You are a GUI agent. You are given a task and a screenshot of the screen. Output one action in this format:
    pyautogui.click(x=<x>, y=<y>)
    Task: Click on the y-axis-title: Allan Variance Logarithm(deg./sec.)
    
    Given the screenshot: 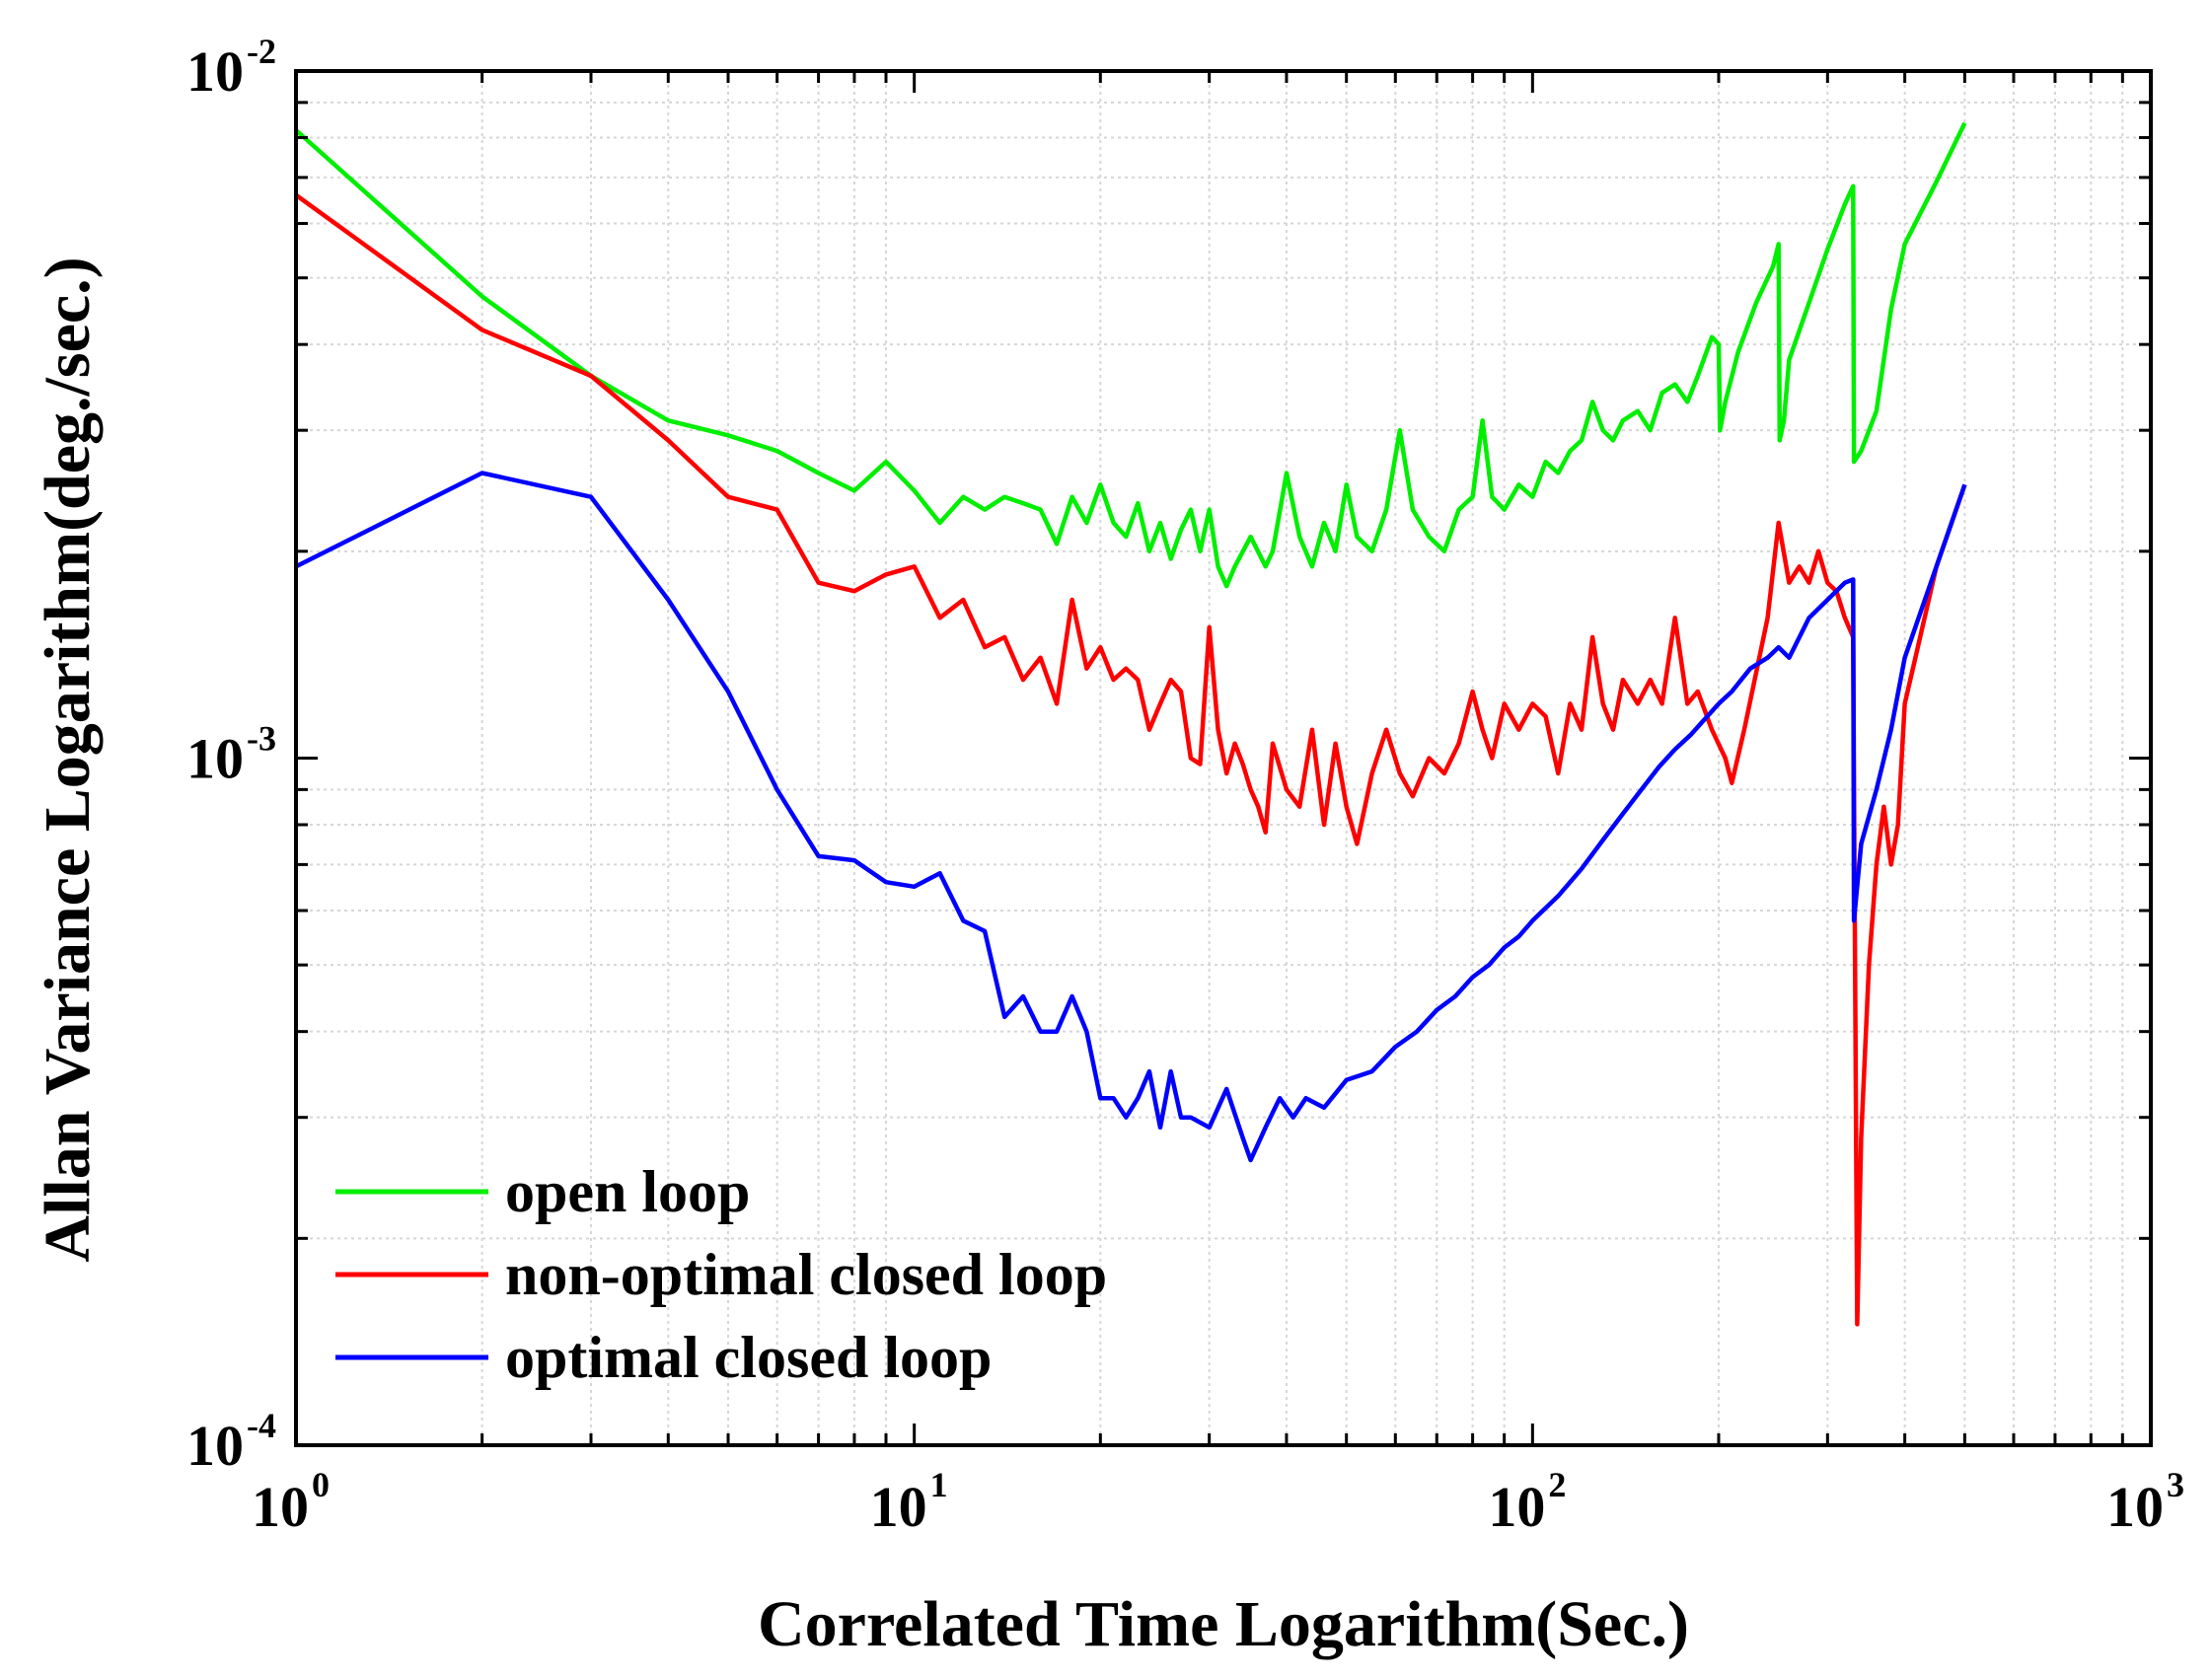 What is the action you would take?
    pyautogui.click(x=68, y=759)
    